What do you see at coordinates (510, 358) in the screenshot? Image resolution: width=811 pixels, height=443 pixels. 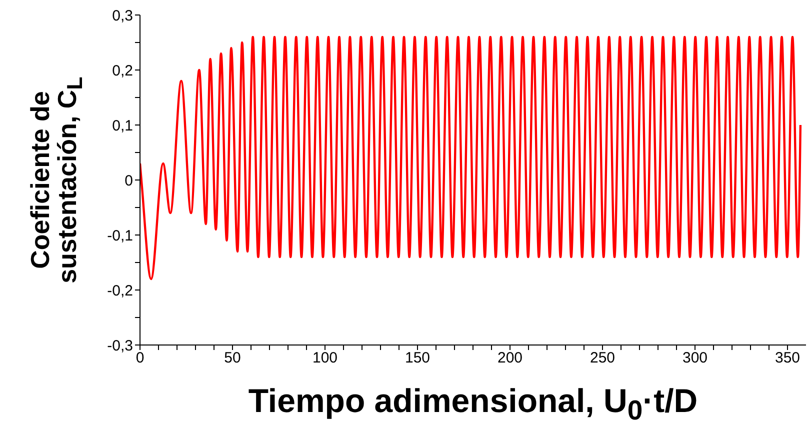 I see `x-tick-label: 200` at bounding box center [510, 358].